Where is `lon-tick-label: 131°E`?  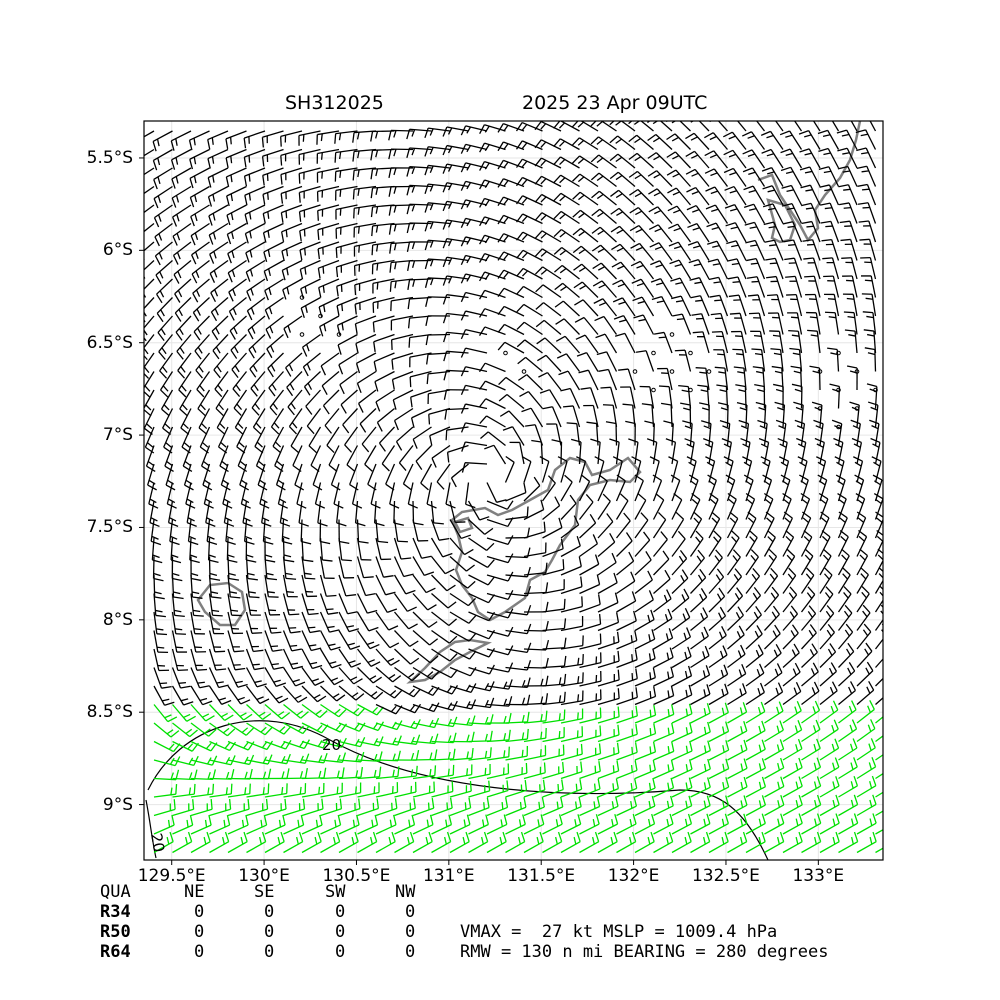
lon-tick-label: 131°E is located at coordinates (448, 876).